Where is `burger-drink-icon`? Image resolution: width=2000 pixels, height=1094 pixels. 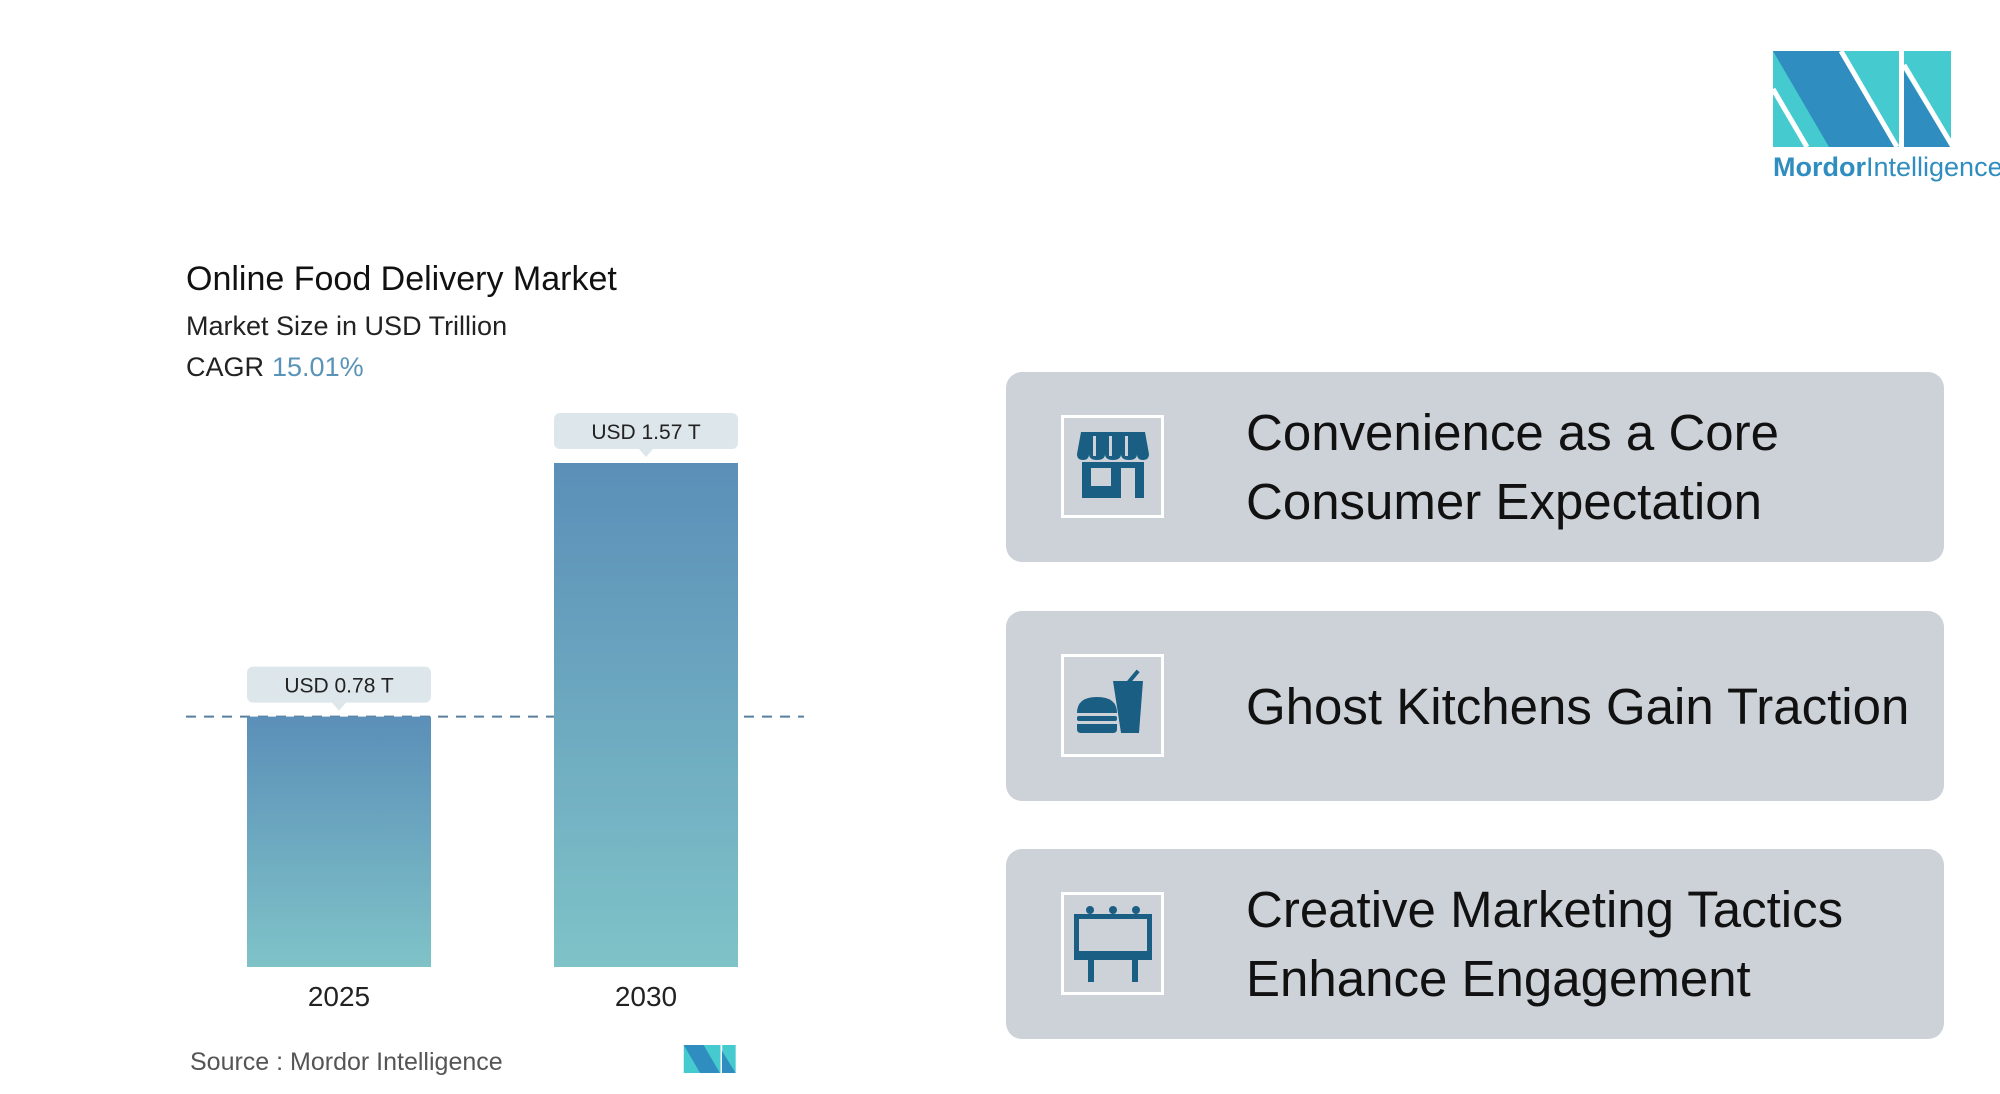
burger-drink-icon is located at coordinates (1112, 705).